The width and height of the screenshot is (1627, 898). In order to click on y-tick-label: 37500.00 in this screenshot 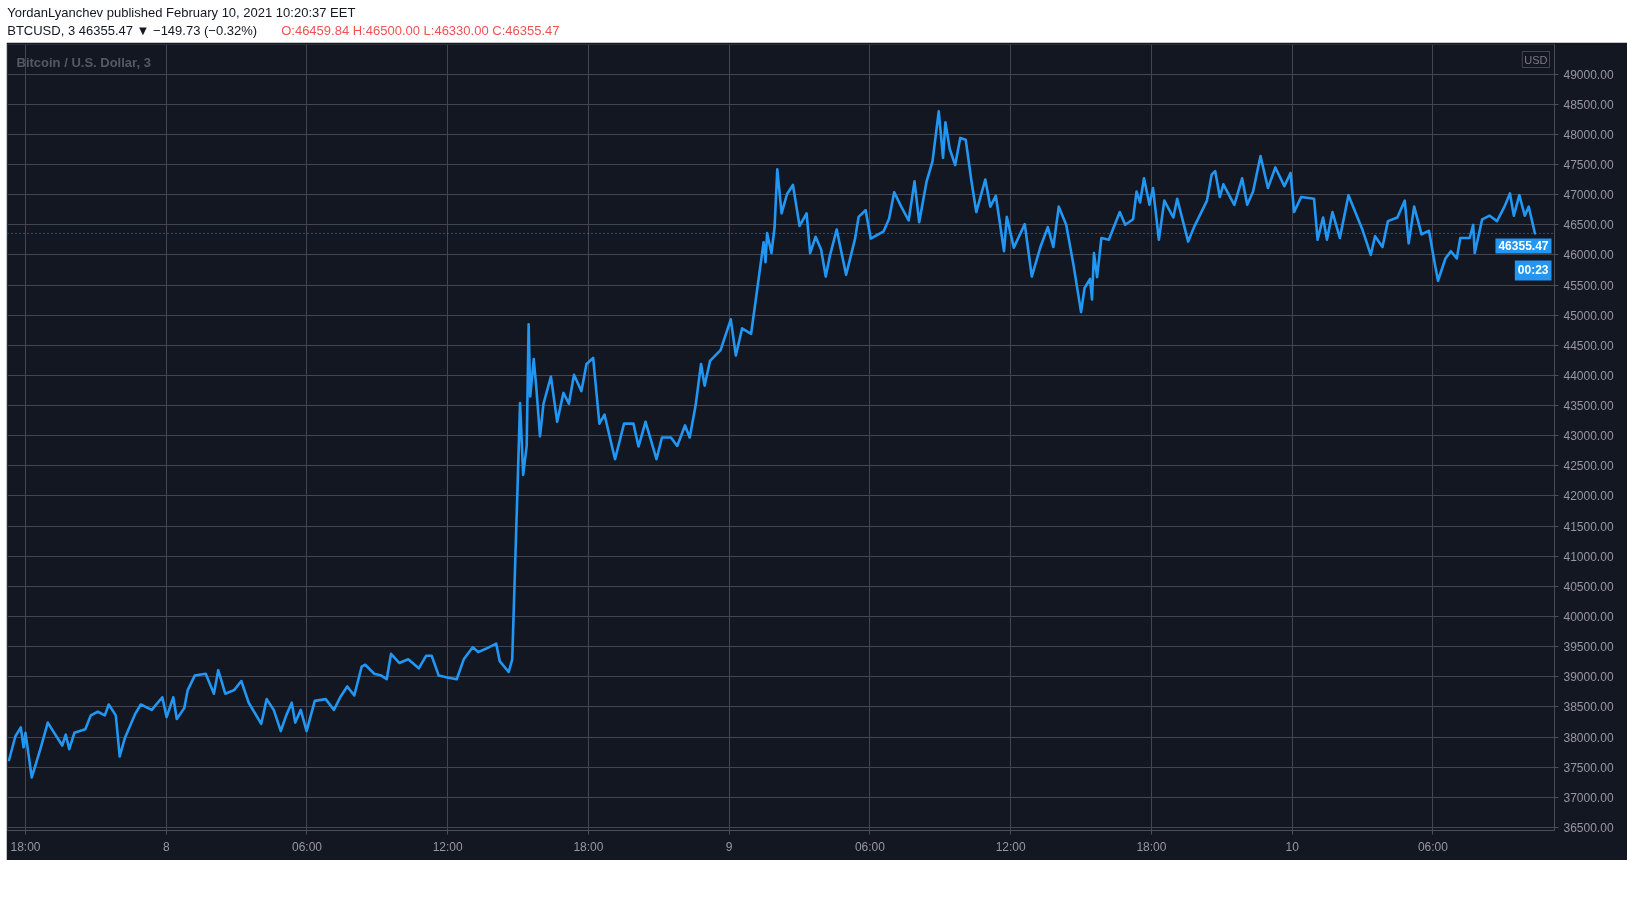, I will do `click(1588, 767)`.